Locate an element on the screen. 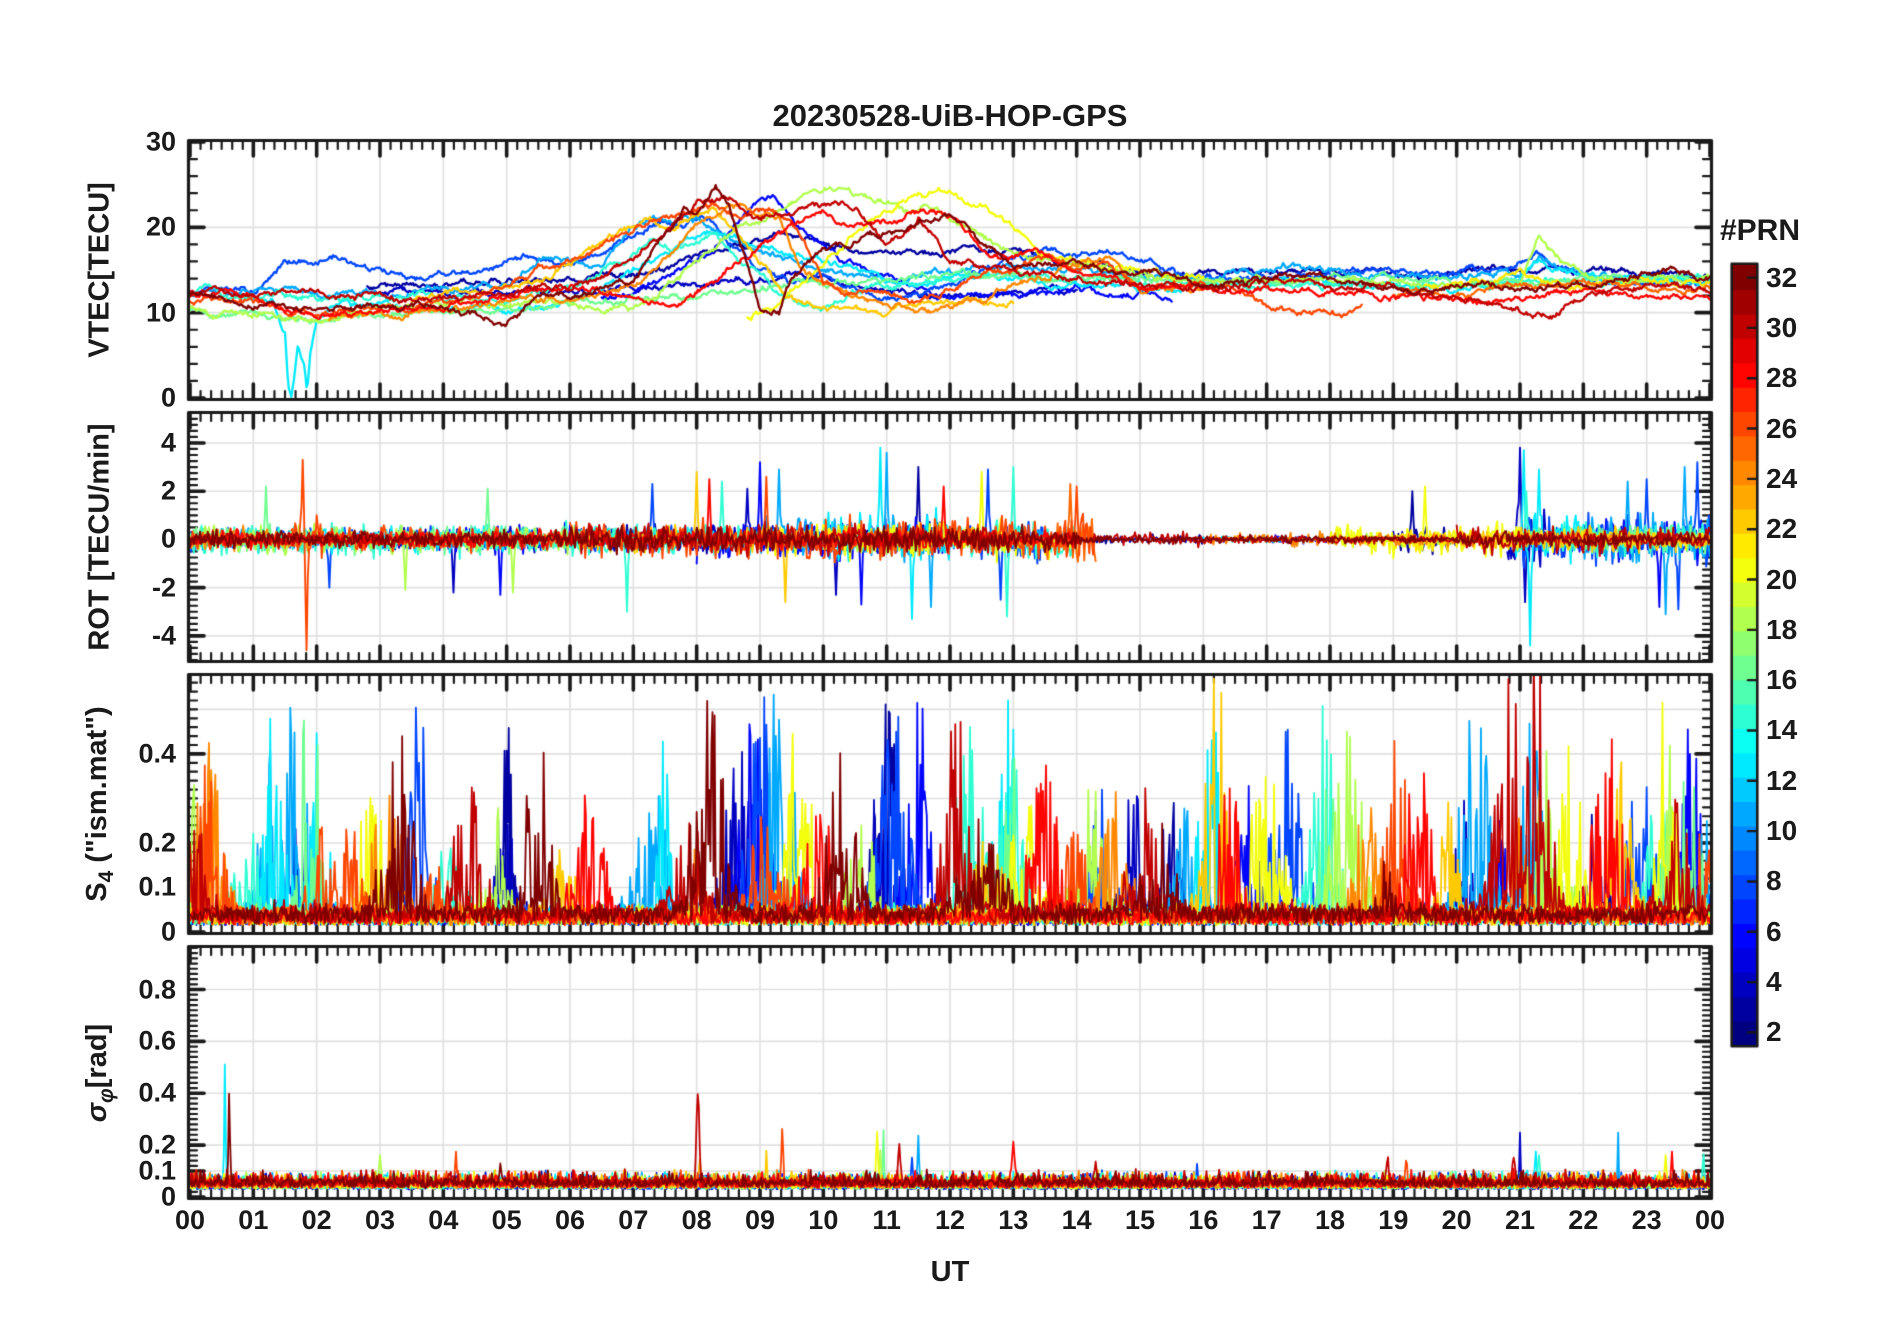 The image size is (1902, 1330). x-tick-label: 22 is located at coordinates (1583, 1220).